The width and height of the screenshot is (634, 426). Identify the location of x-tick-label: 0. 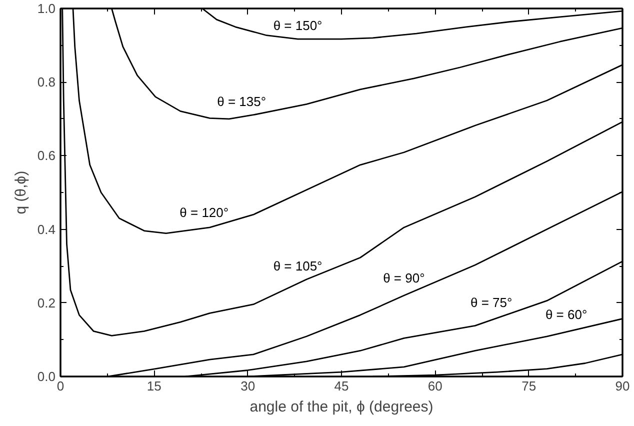
(60, 386).